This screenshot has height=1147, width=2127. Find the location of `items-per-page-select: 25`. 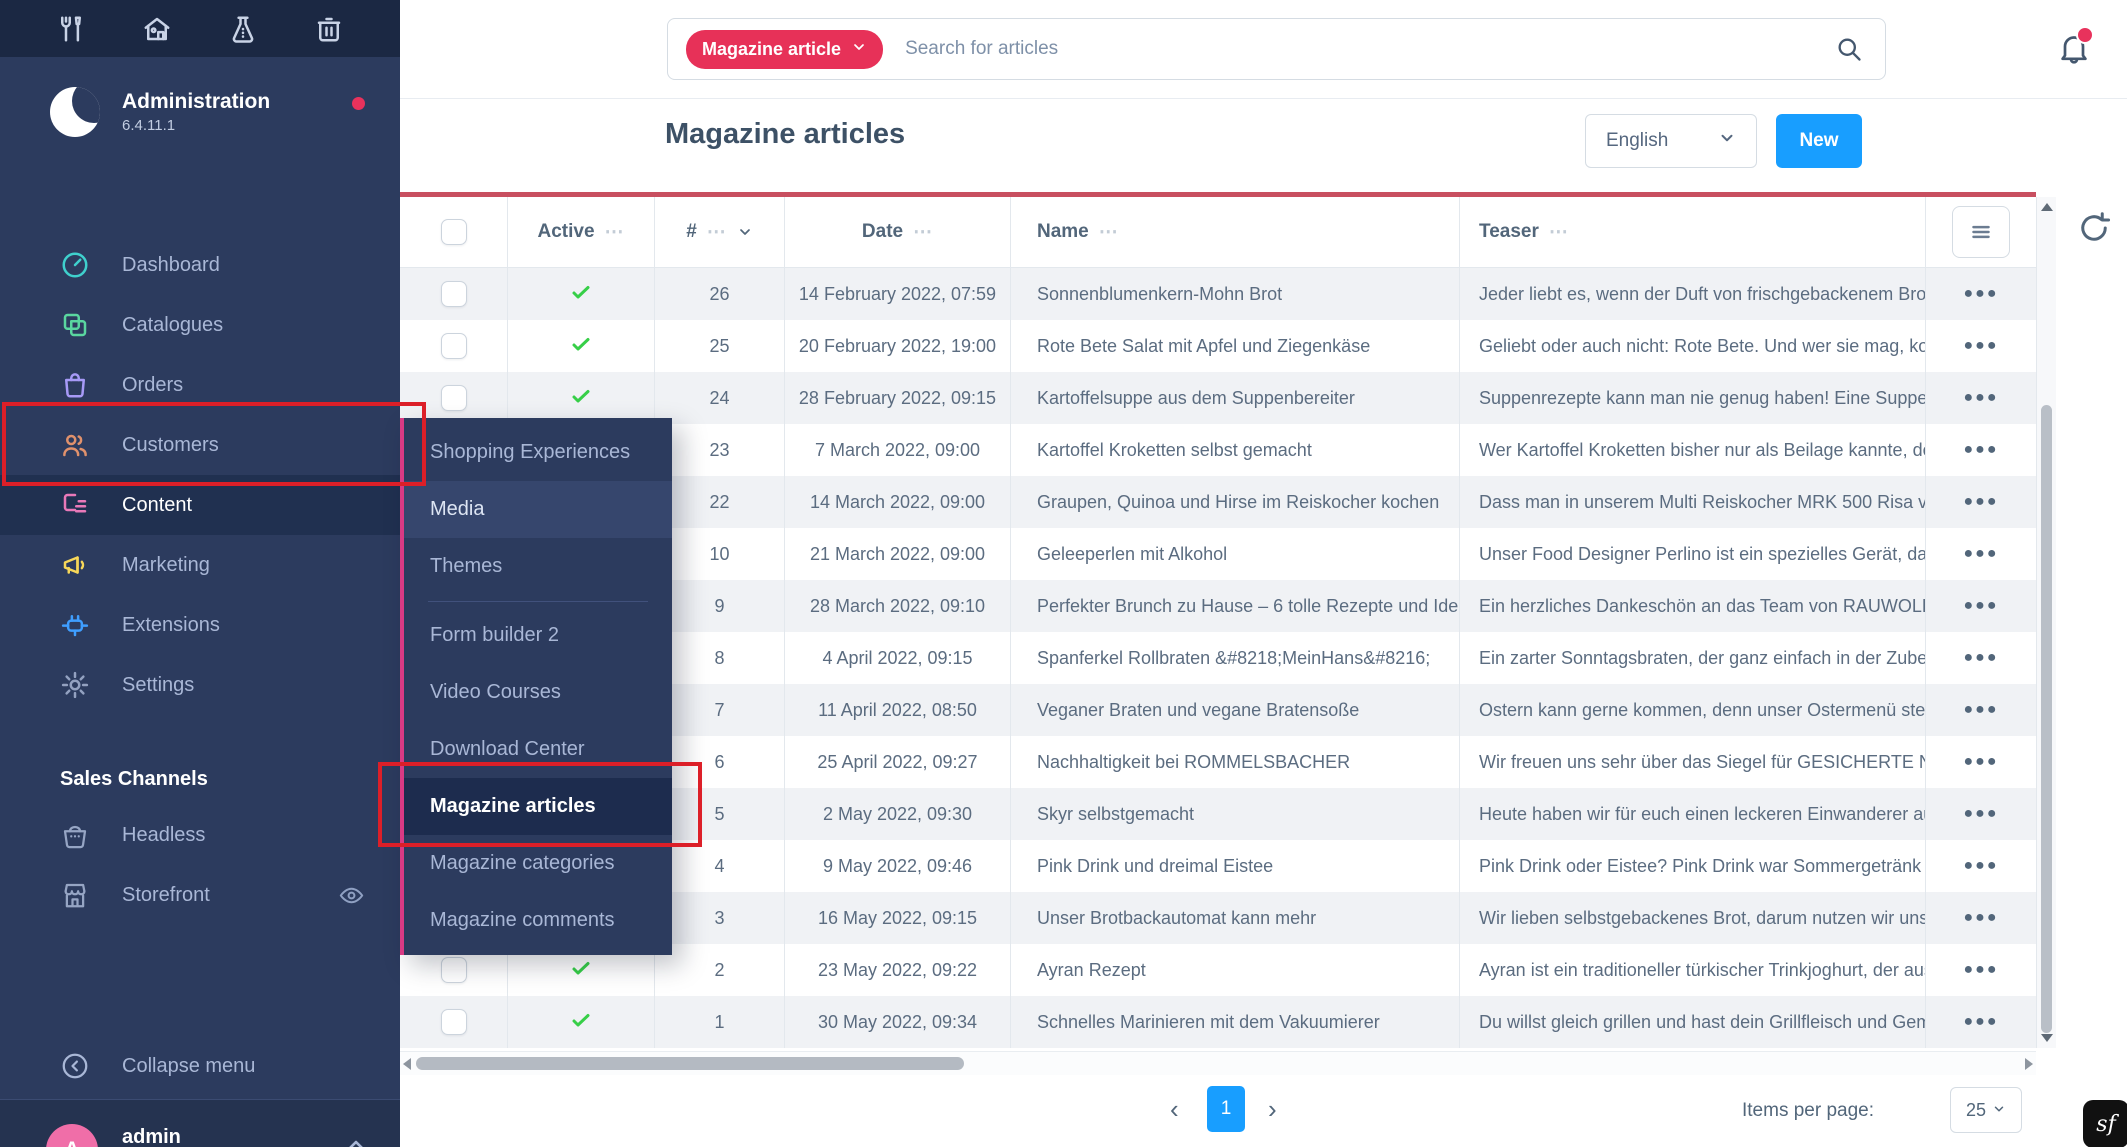

items-per-page-select: 25 is located at coordinates (1986, 1110).